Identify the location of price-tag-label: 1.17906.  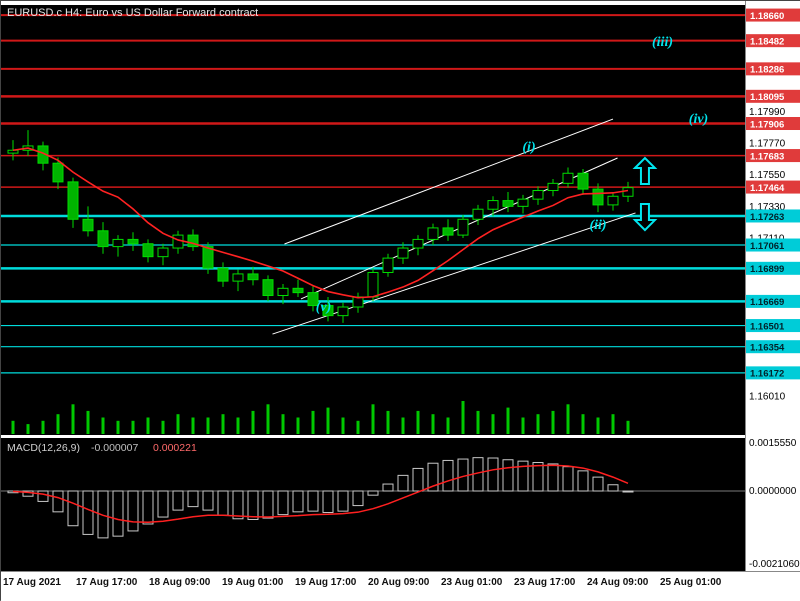
(767, 124).